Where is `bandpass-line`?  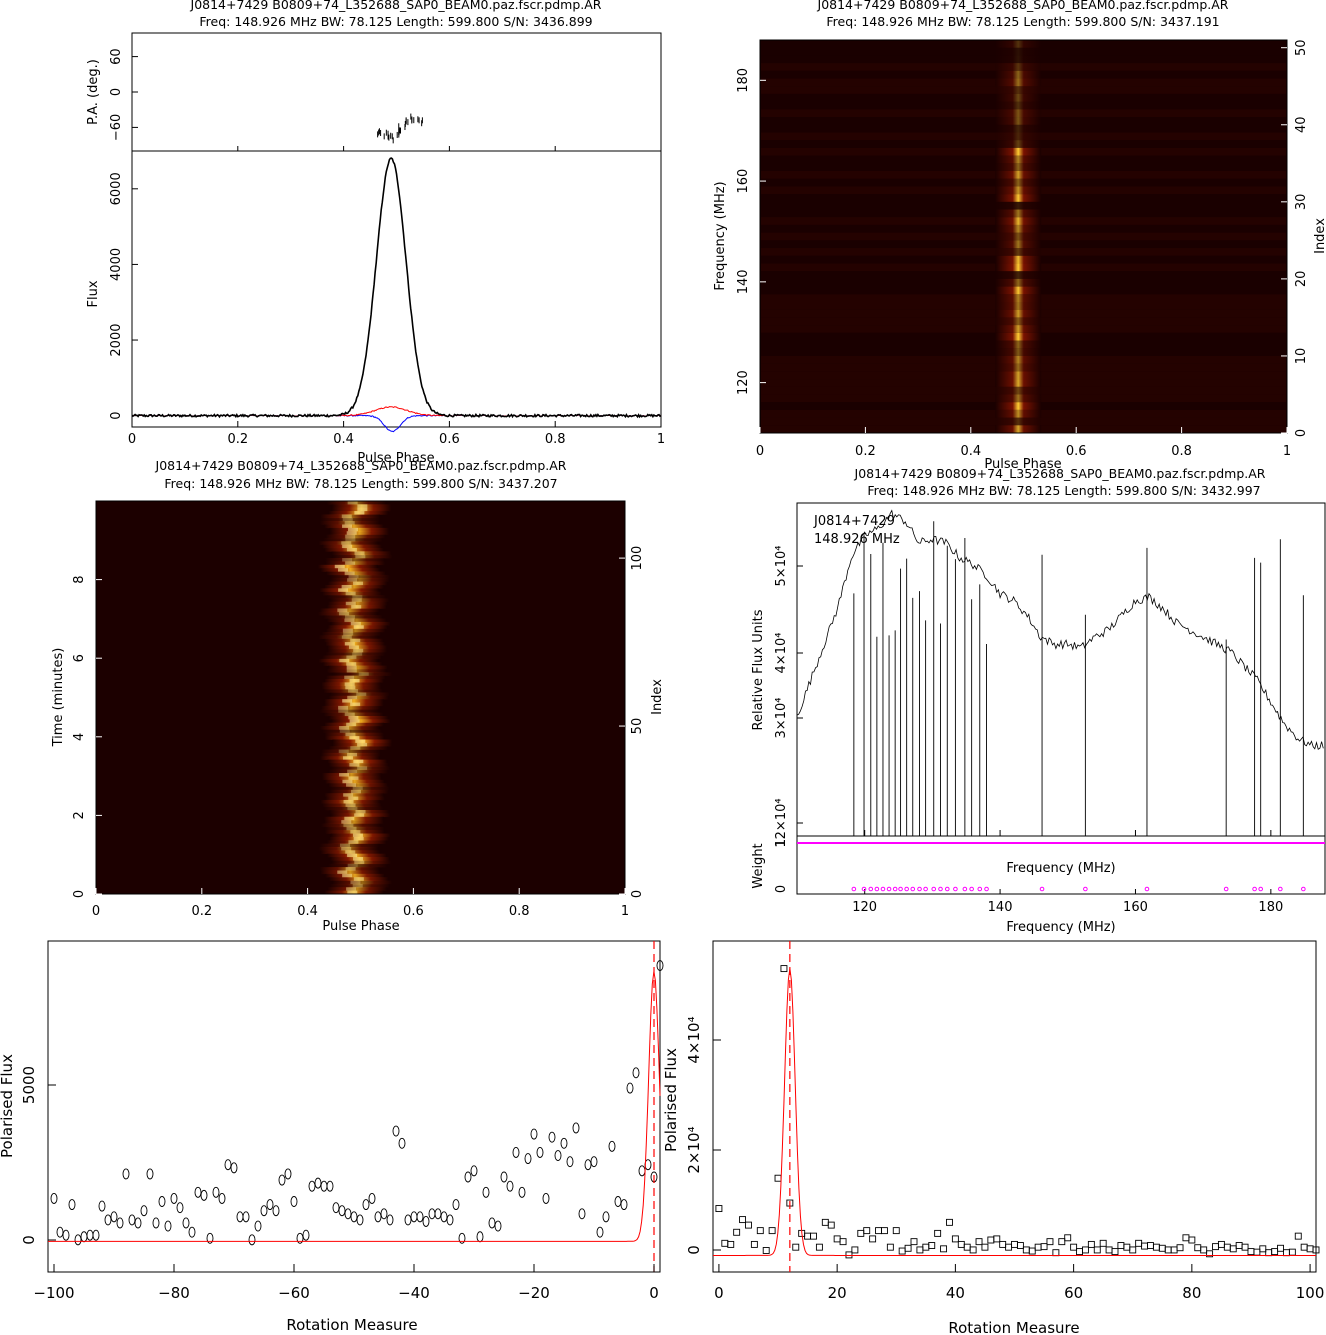 bandpass-line is located at coordinates (1060, 629).